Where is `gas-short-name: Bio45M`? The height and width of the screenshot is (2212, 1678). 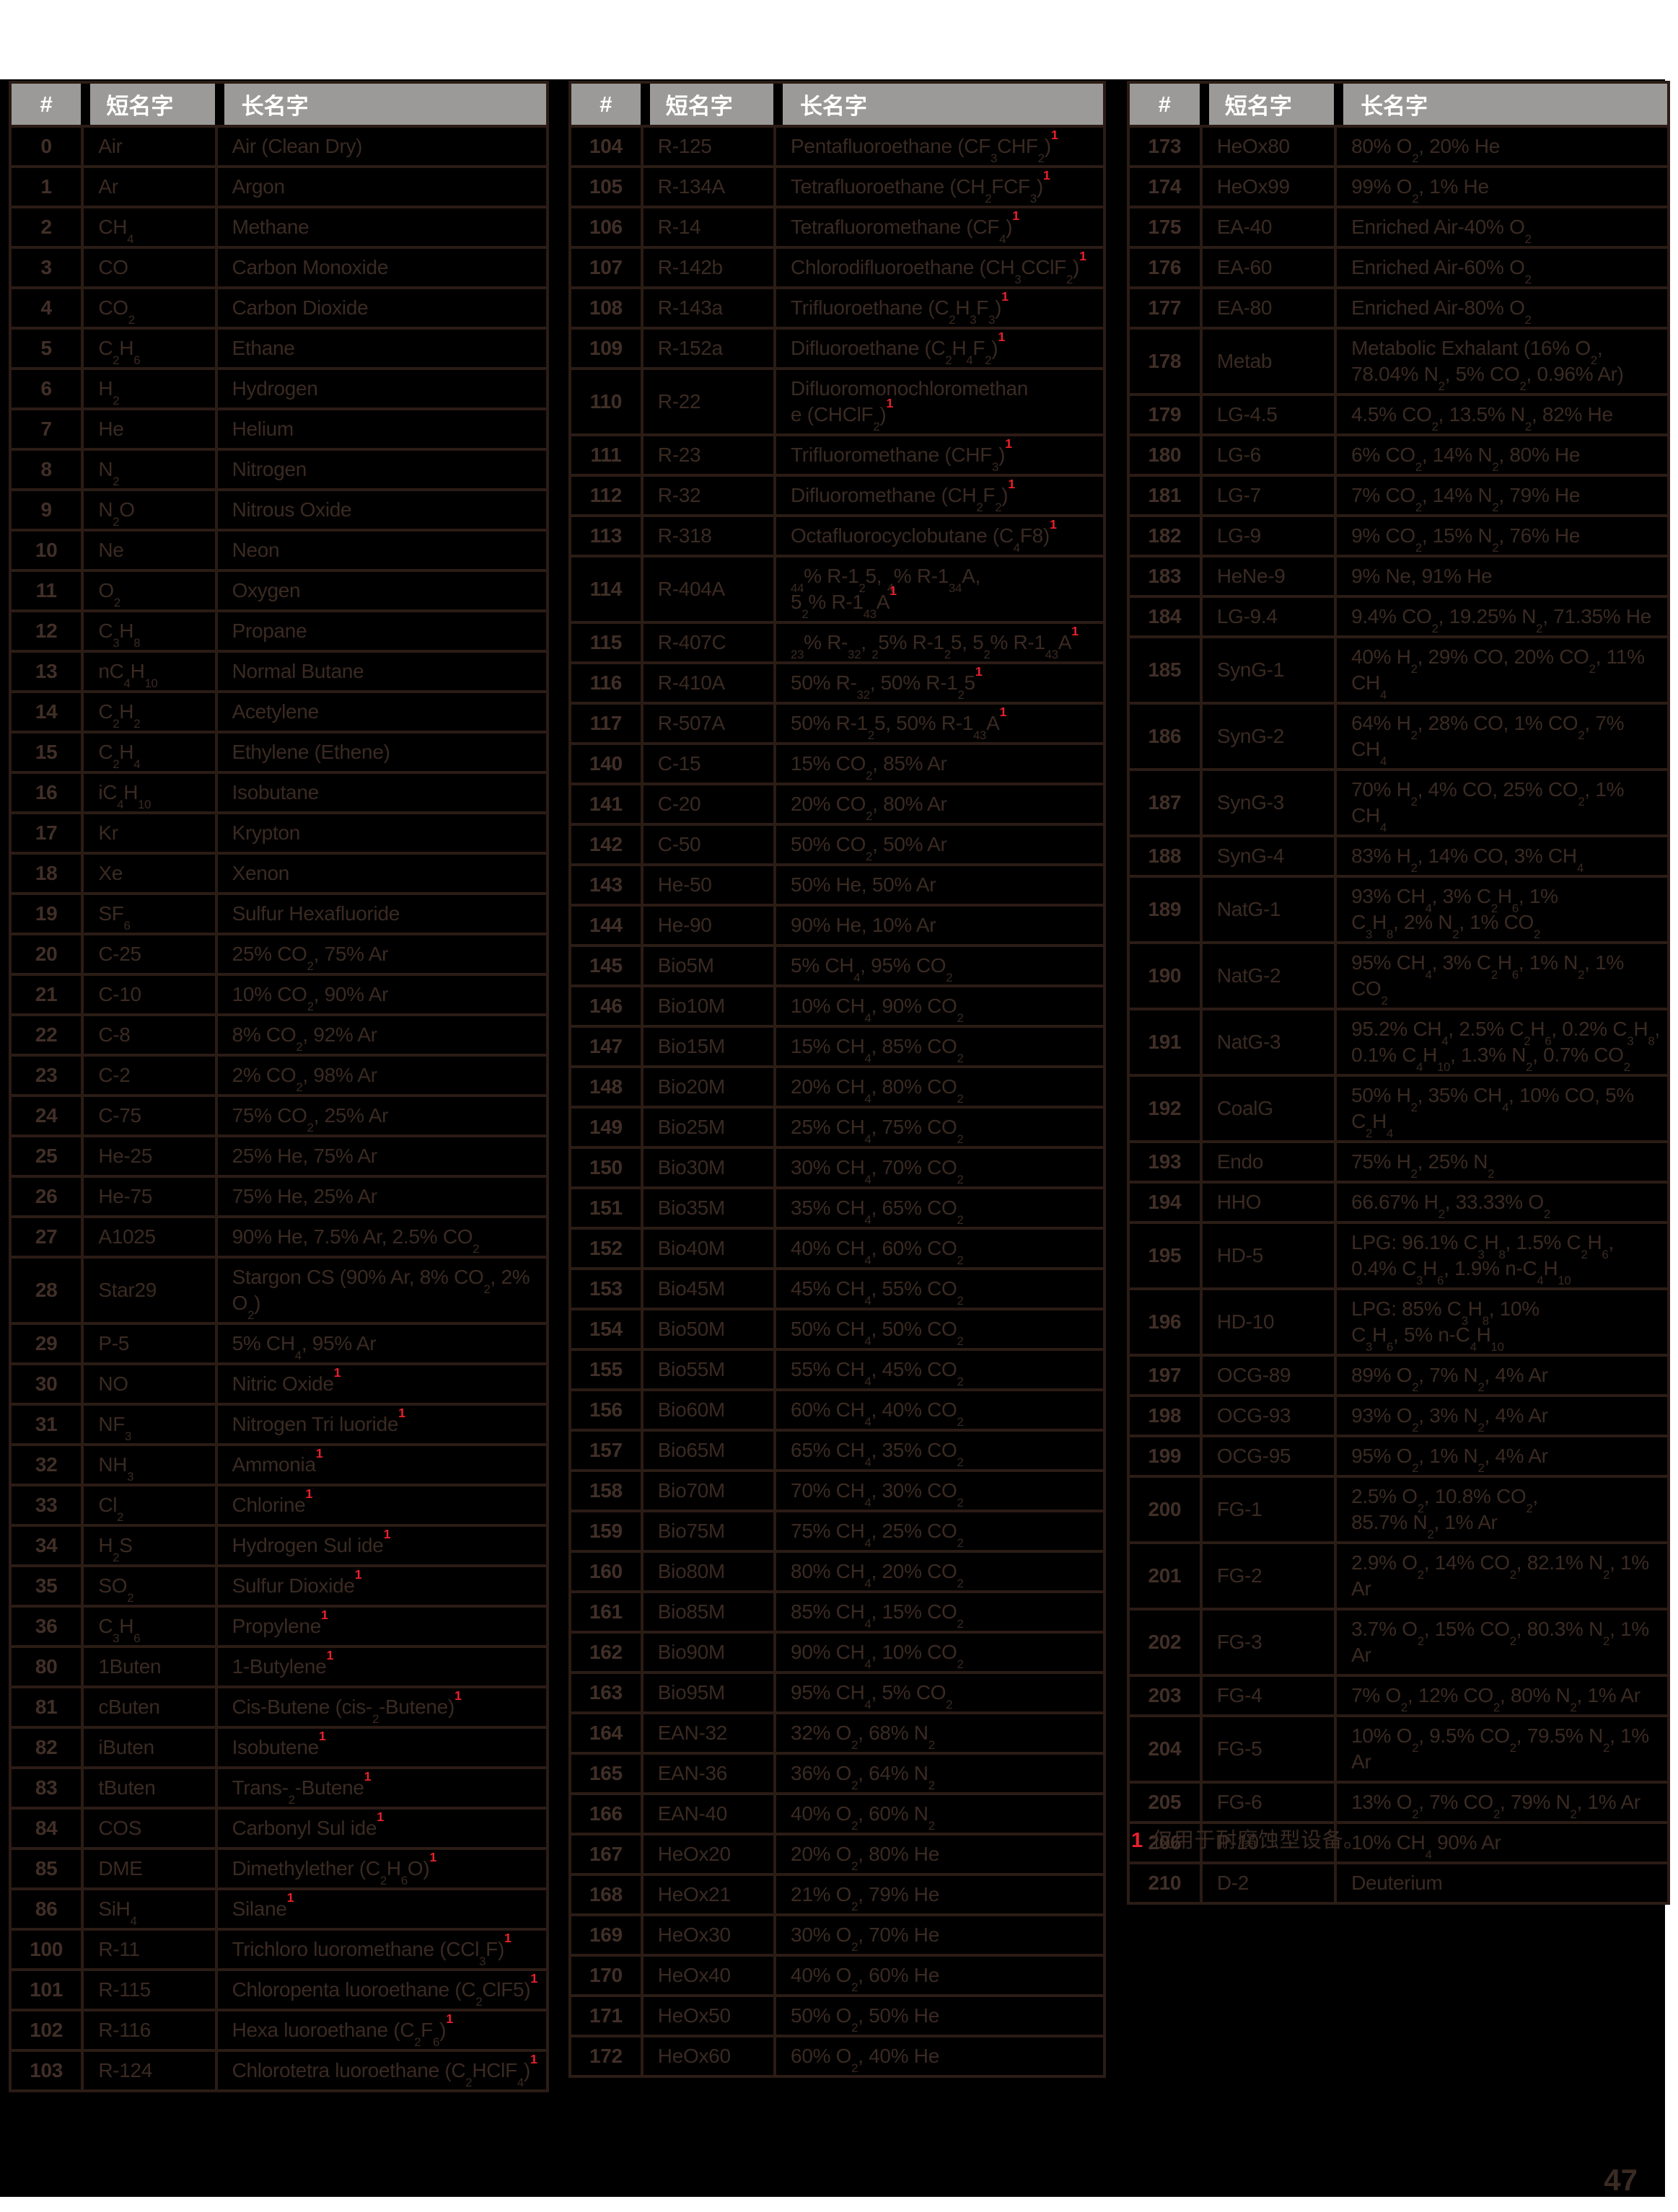
gas-short-name: Bio45M is located at coordinates (706, 1289).